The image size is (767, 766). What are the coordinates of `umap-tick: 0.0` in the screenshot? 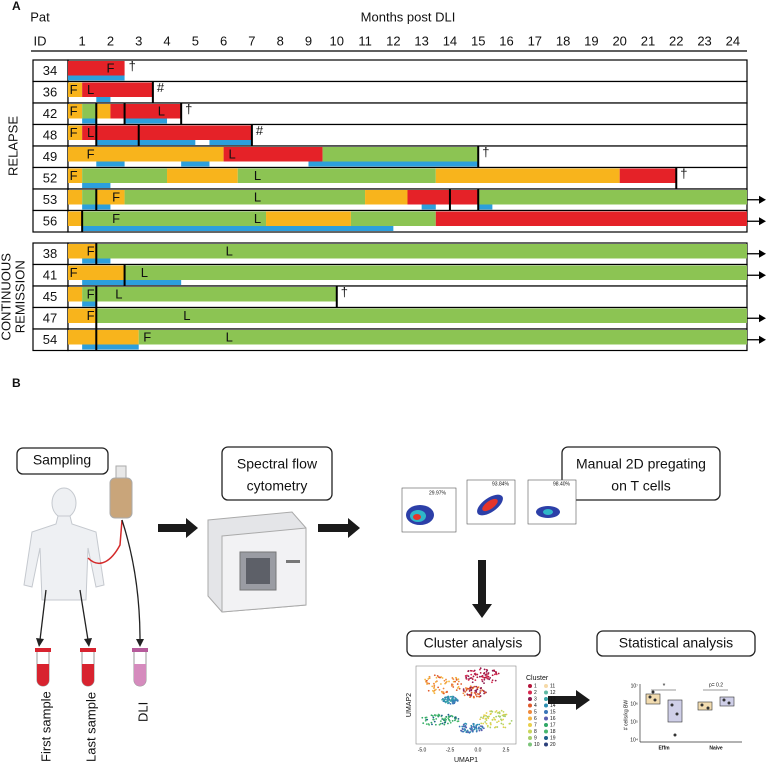 It's located at (478, 750).